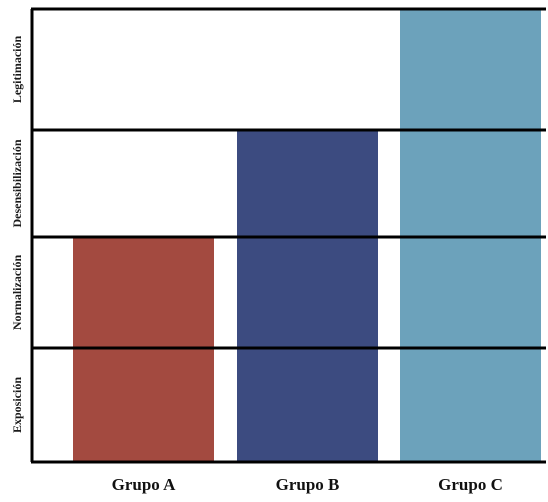 The width and height of the screenshot is (548, 502). Describe the element at coordinates (470, 484) in the screenshot. I see `category-label-grupo-c: Grupo C` at that location.